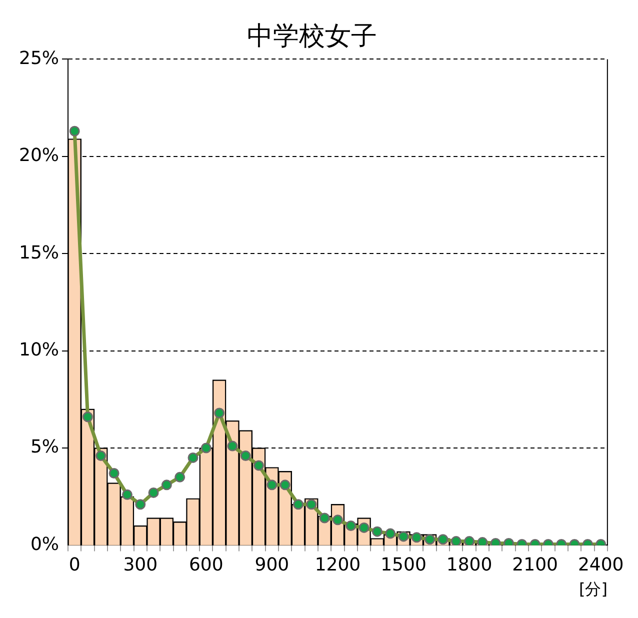 The image size is (638, 618). Describe the element at coordinates (39, 349) in the screenshot. I see `y-tick-label: 10%` at that location.